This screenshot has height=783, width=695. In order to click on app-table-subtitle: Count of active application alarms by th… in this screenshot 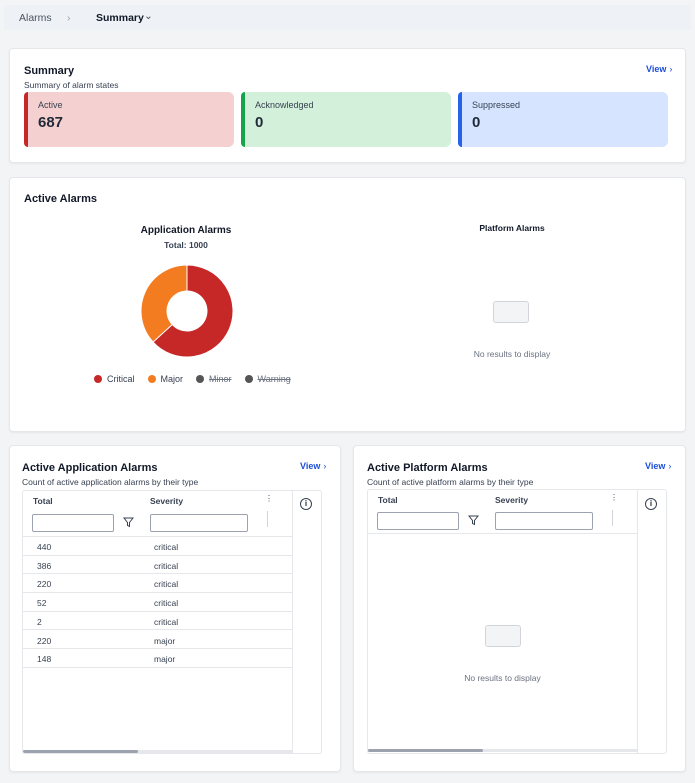, I will do `click(110, 482)`.